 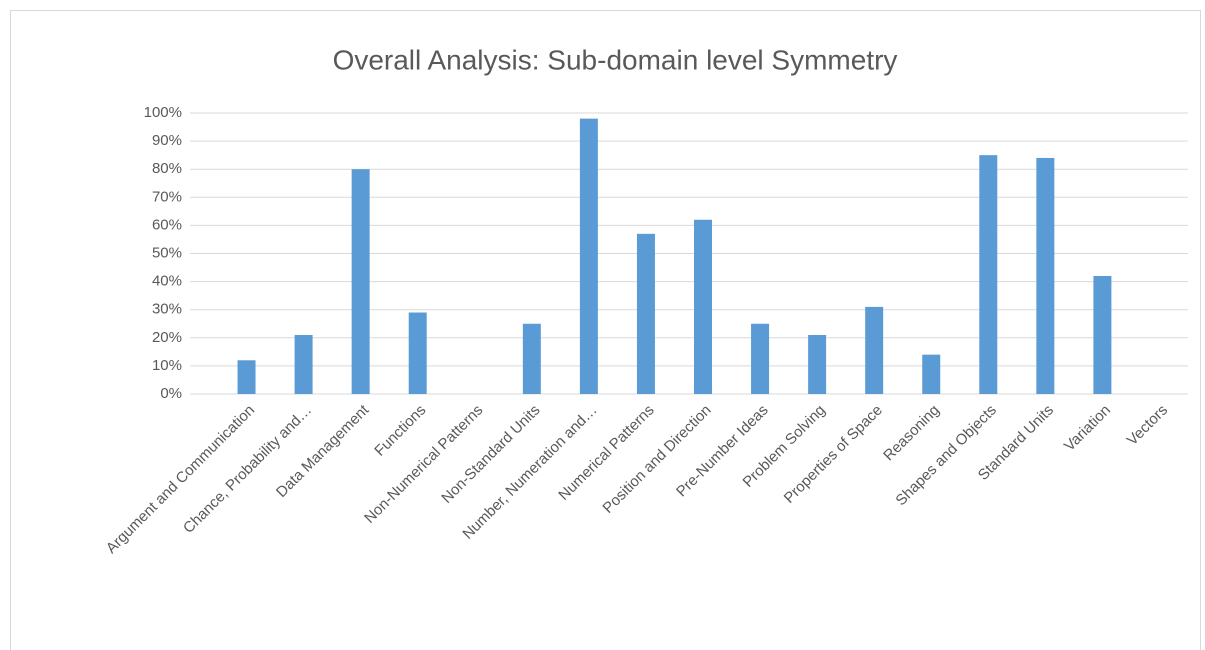 I want to click on y-tick-label: 90%, so click(x=167, y=140).